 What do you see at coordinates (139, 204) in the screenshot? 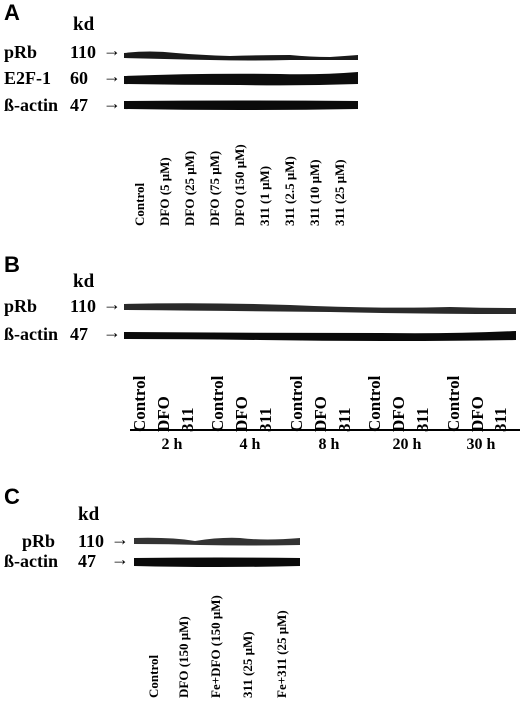
I see `panel-a-lane-1: Control` at bounding box center [139, 204].